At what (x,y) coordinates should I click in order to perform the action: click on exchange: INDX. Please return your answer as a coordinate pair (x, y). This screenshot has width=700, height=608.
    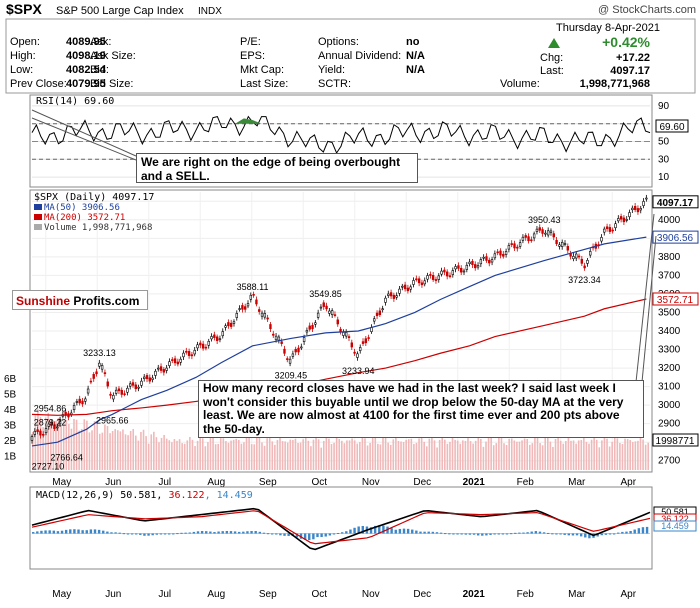
    Looking at the image, I should click on (210, 11).